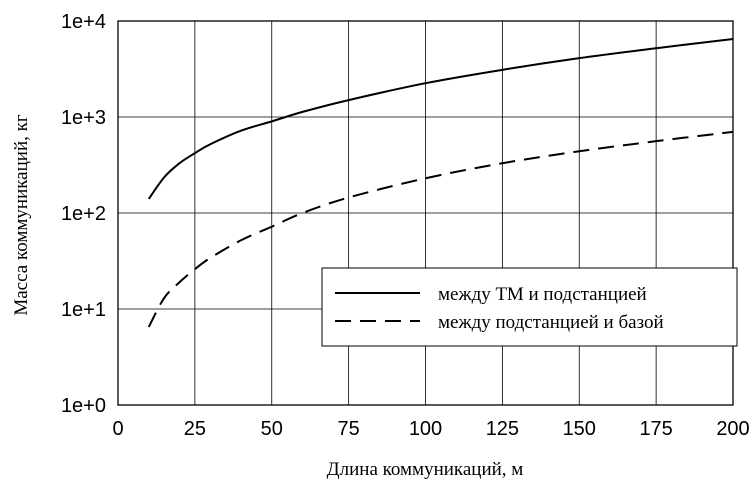  Describe the element at coordinates (732, 429) in the screenshot. I see `x-tick-label: 200` at that location.